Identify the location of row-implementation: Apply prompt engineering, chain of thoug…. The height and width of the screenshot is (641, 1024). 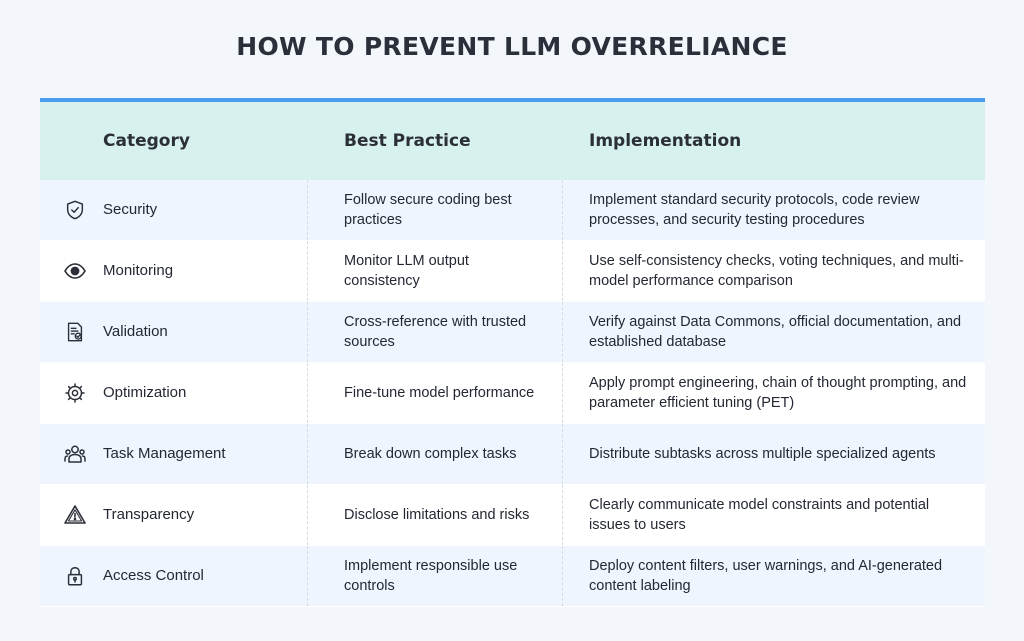
(778, 393).